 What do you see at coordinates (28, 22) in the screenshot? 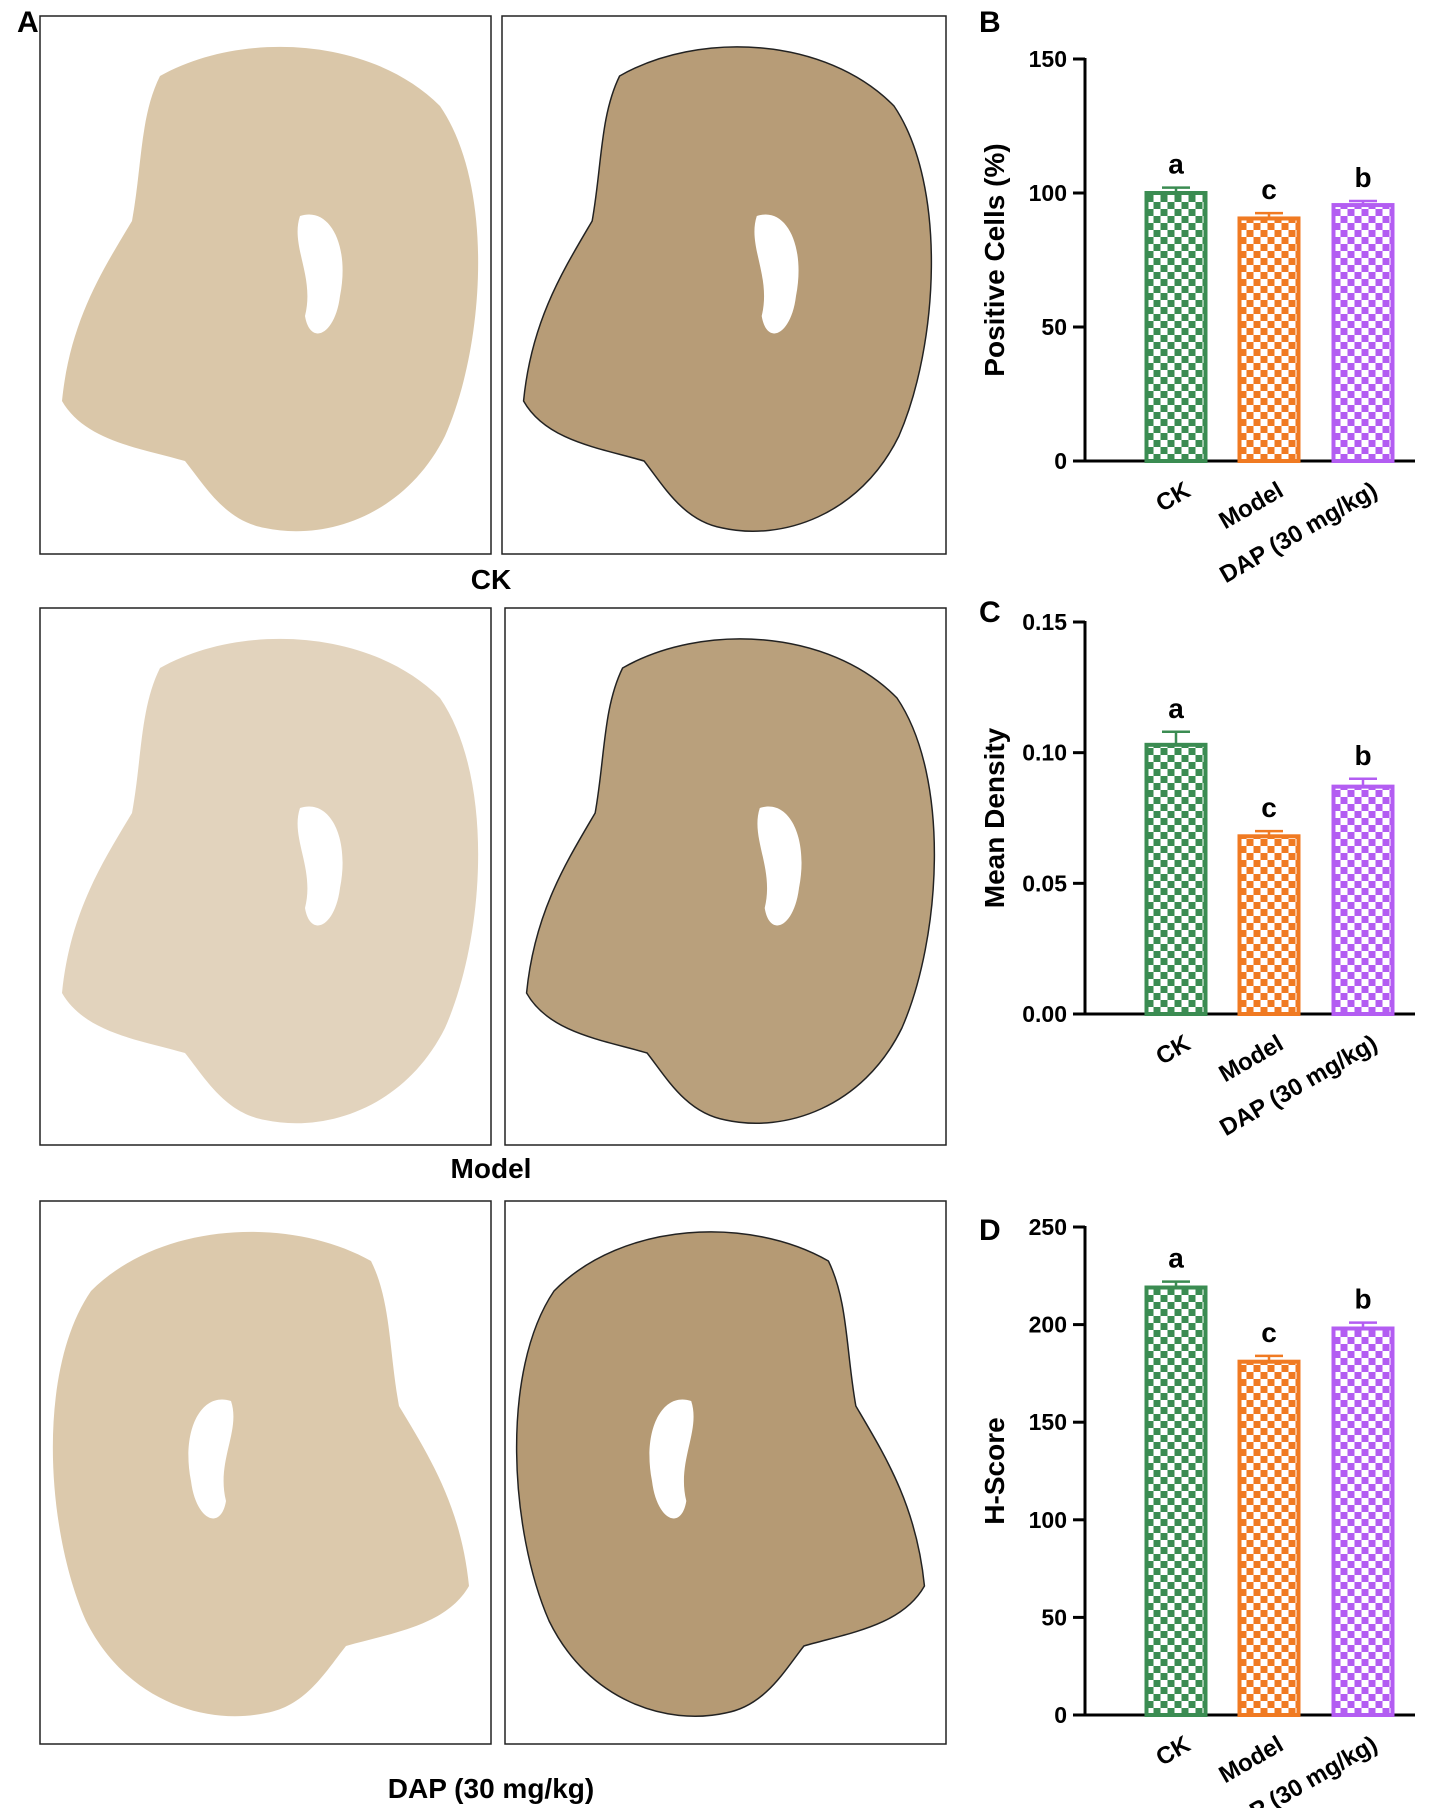
I see `panel-letter: A` at bounding box center [28, 22].